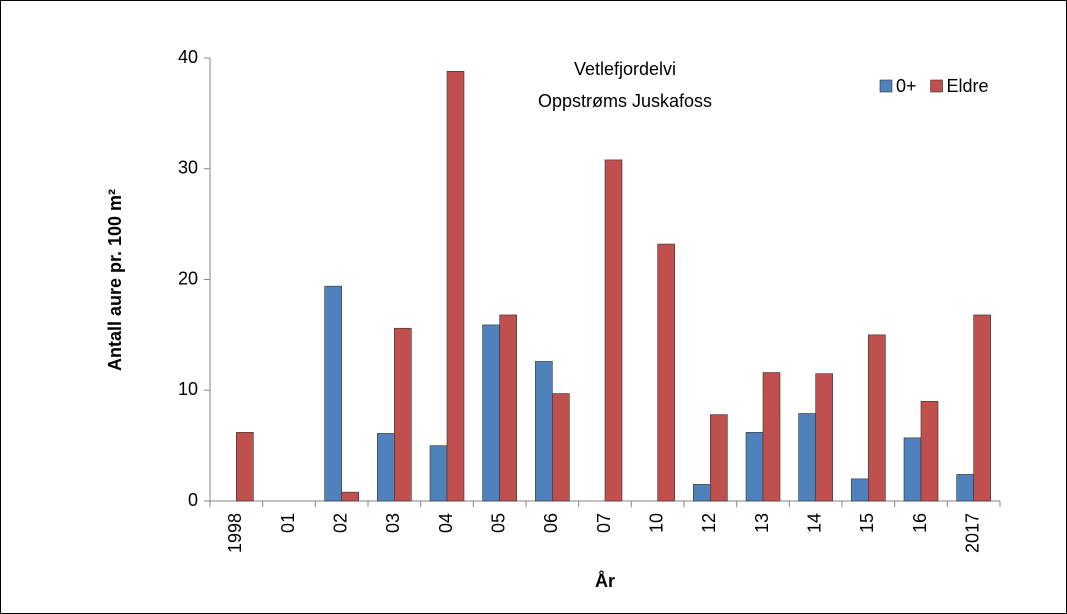  I want to click on y-axis-label: Antall aure pr. 100 m², so click(115, 280).